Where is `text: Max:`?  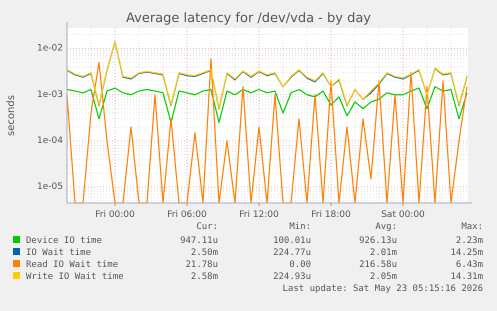 text: Max: is located at coordinates (472, 227).